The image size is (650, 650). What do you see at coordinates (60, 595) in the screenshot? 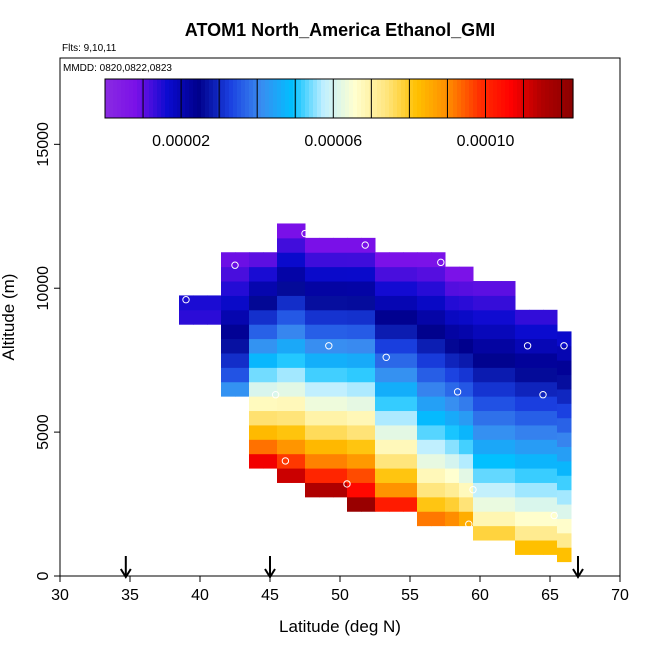
I see `x-tick-label: 30` at bounding box center [60, 595].